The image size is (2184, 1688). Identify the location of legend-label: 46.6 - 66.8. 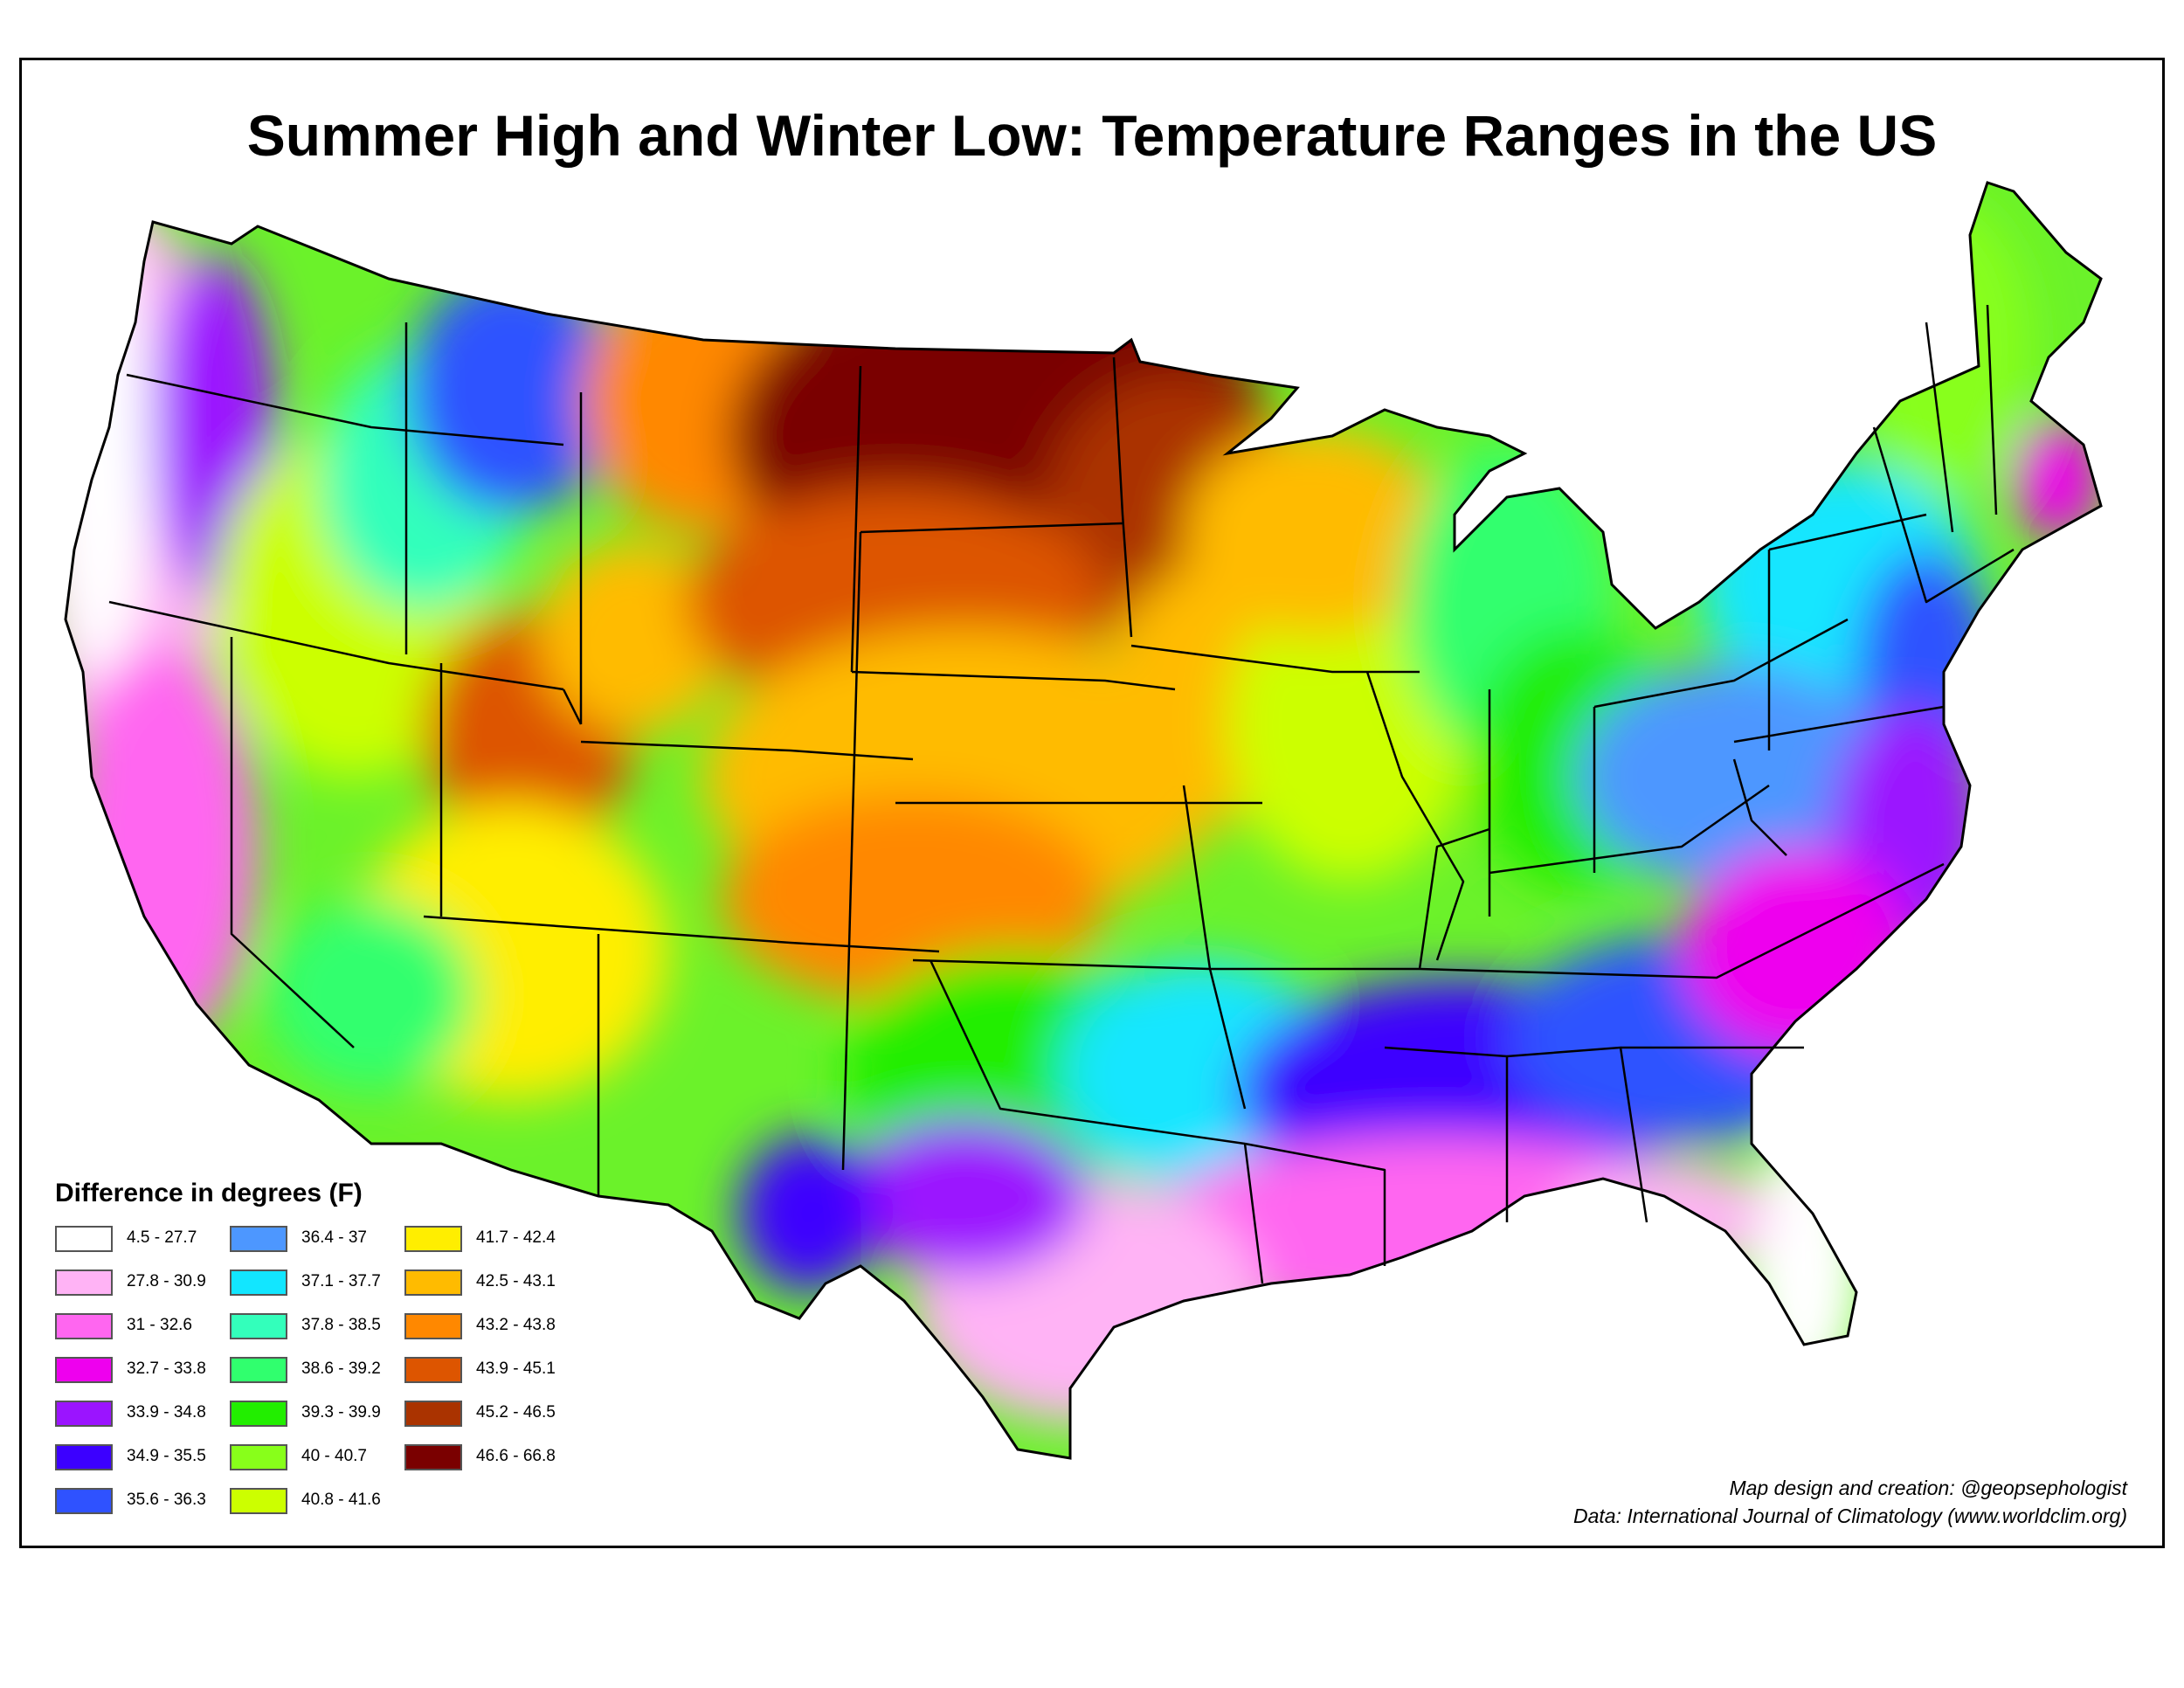
(516, 1456).